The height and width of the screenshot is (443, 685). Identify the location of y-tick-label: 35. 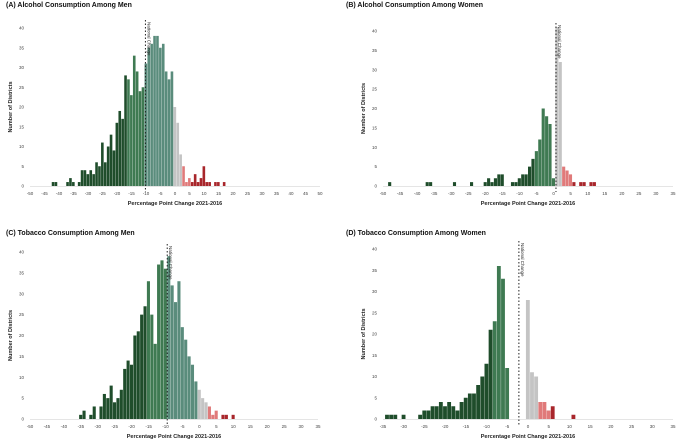
(22, 47).